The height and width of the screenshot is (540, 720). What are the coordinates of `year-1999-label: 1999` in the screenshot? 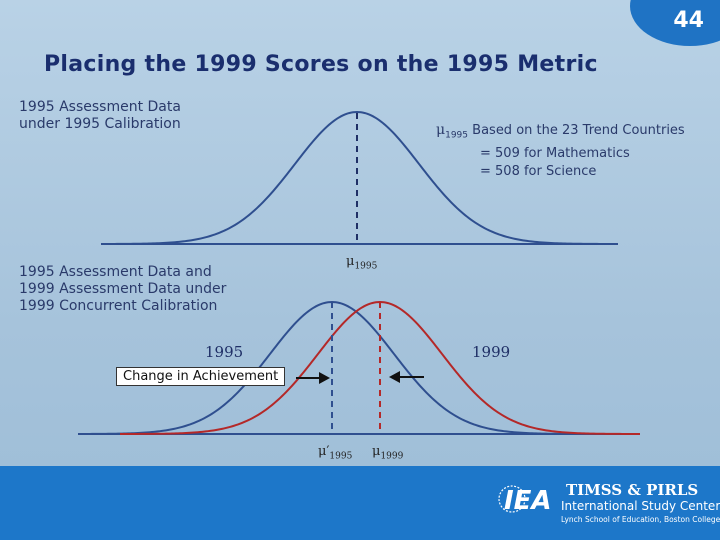 It's located at (491, 352).